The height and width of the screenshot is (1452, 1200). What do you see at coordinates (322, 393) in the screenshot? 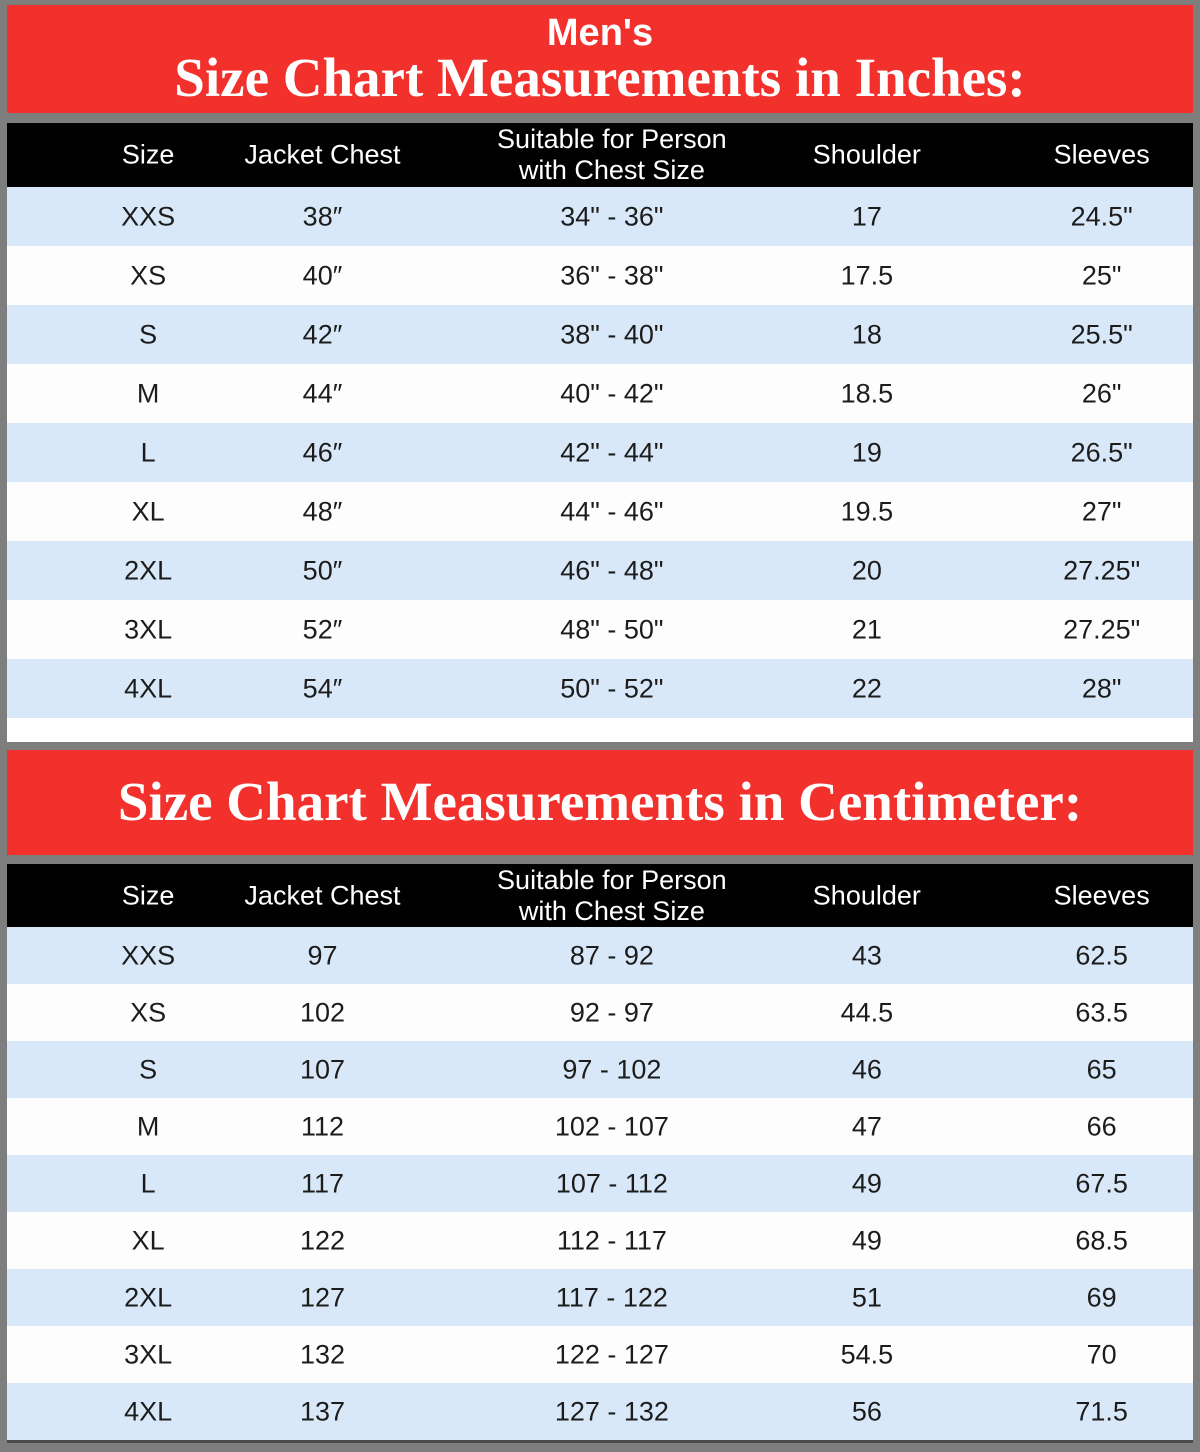
I see `jacket-chest-cell: 44″` at bounding box center [322, 393].